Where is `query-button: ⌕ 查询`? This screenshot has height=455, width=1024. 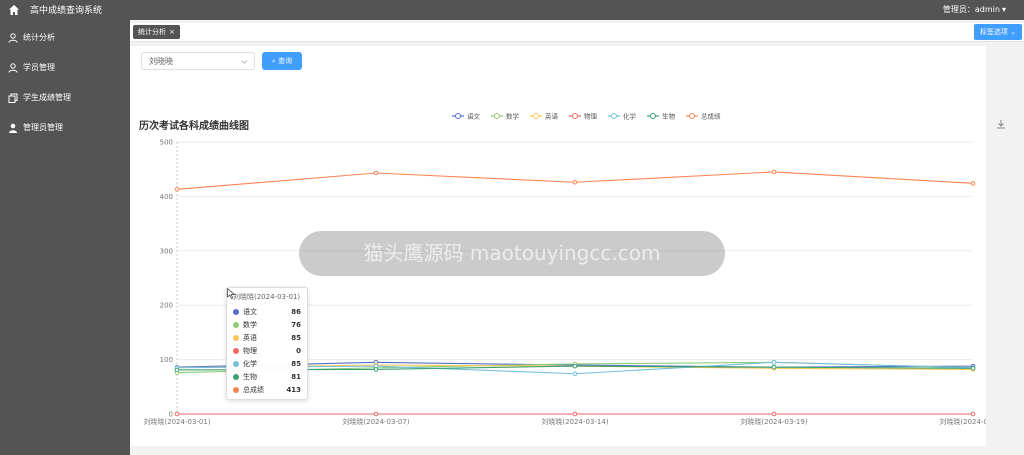 query-button: ⌕ 查询 is located at coordinates (282, 61).